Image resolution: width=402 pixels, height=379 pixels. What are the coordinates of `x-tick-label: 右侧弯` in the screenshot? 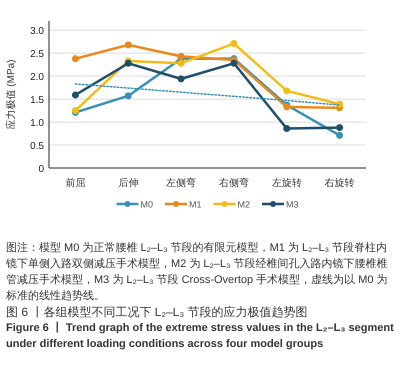 It's located at (233, 183).